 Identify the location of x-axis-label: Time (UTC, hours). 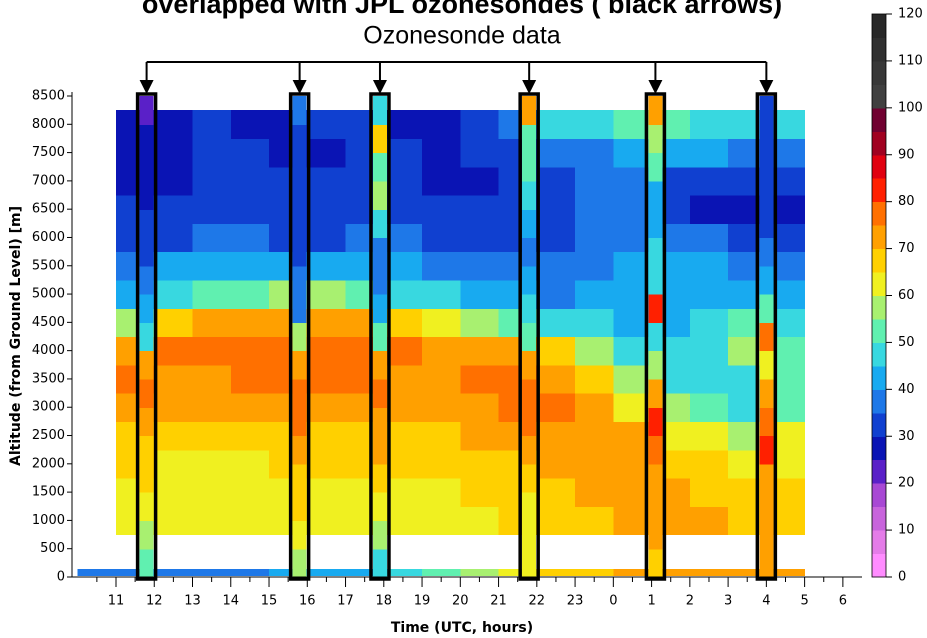
(462, 628).